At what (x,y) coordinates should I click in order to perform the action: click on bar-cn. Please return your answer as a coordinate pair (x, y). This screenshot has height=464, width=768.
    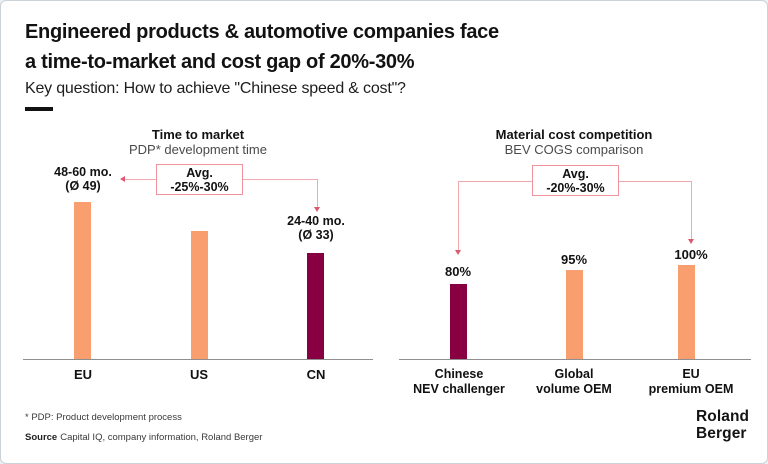
    Looking at the image, I should click on (315, 306).